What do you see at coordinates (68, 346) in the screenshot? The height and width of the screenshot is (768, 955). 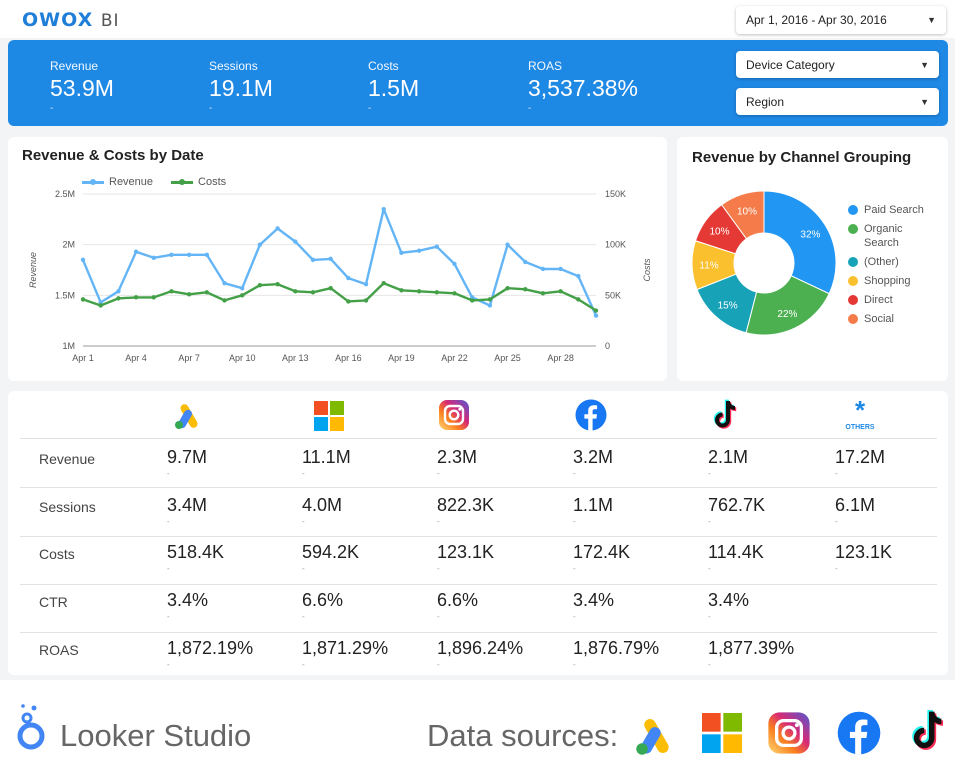 I see `y-tick-label: 1M` at bounding box center [68, 346].